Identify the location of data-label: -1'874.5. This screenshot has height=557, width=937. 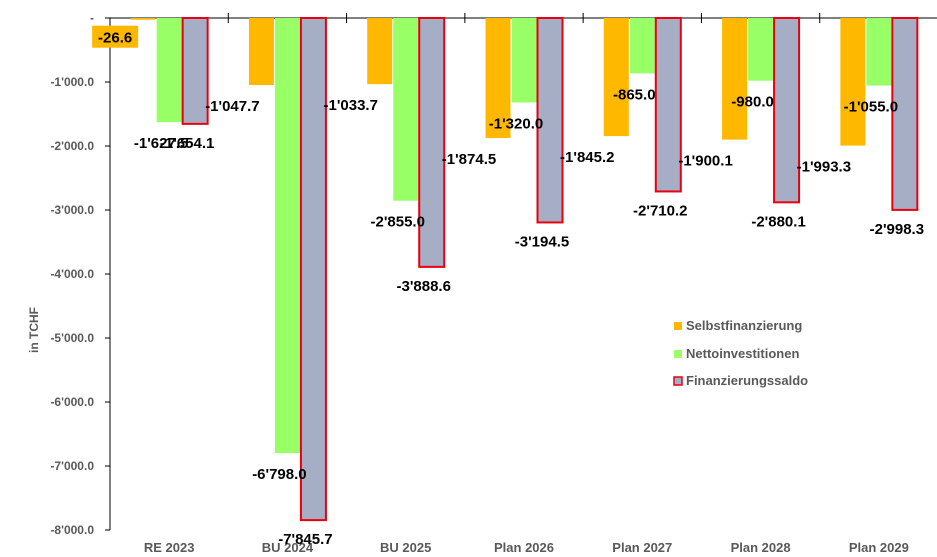
(469, 159).